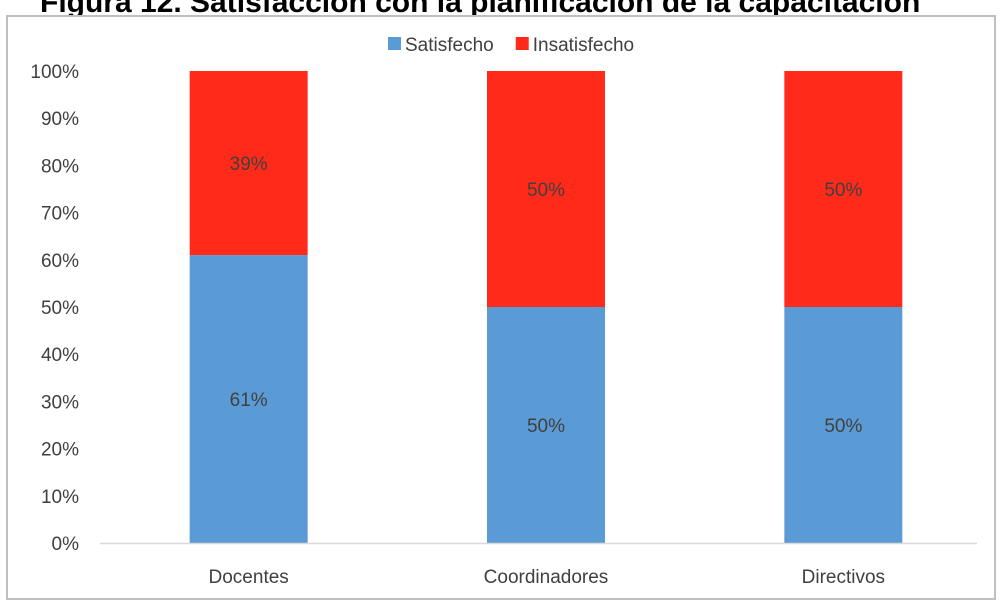 The image size is (1006, 608). I want to click on bar-insatisfecho-docentes, so click(248, 163).